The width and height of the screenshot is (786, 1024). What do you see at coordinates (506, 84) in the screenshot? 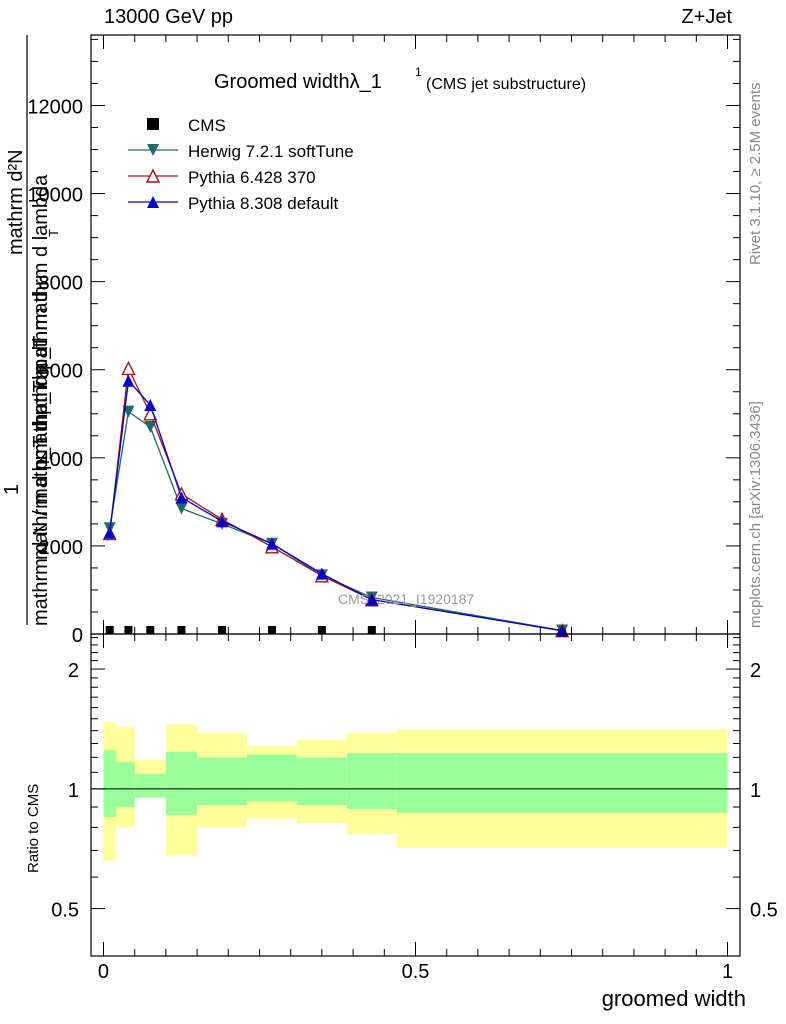
I see `plot-title-note: (CMS jet substructure)` at bounding box center [506, 84].